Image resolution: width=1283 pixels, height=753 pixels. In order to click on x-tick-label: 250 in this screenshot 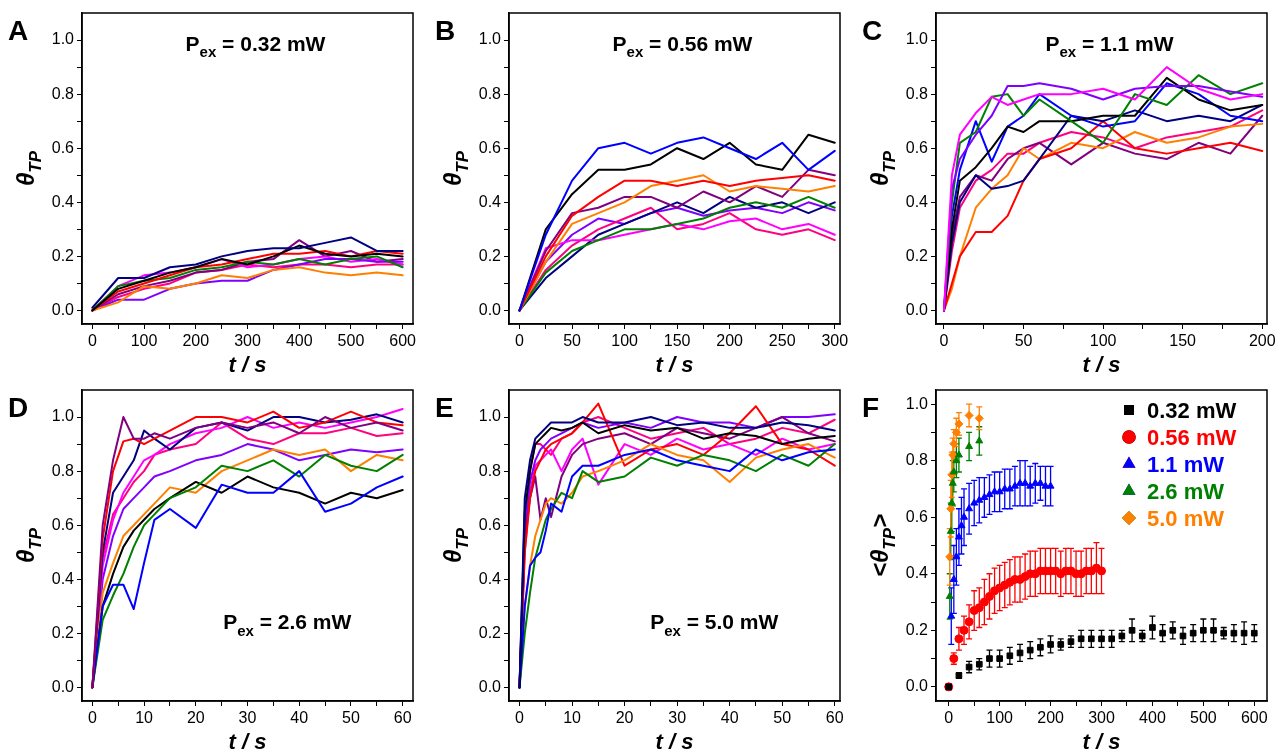, I will do `click(782, 341)`.